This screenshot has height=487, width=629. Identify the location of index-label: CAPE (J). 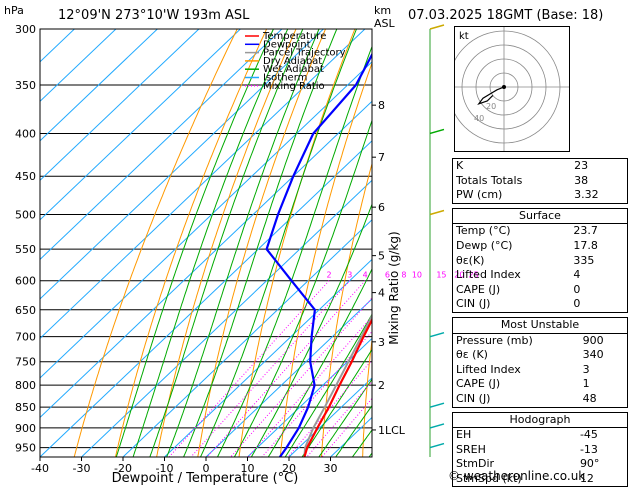
(516, 384).